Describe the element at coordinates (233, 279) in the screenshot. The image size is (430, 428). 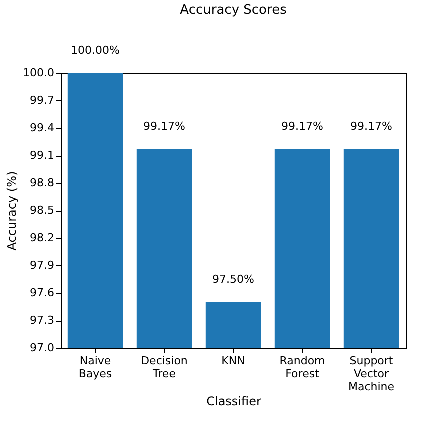
I see `data-label: 97.50%` at that location.